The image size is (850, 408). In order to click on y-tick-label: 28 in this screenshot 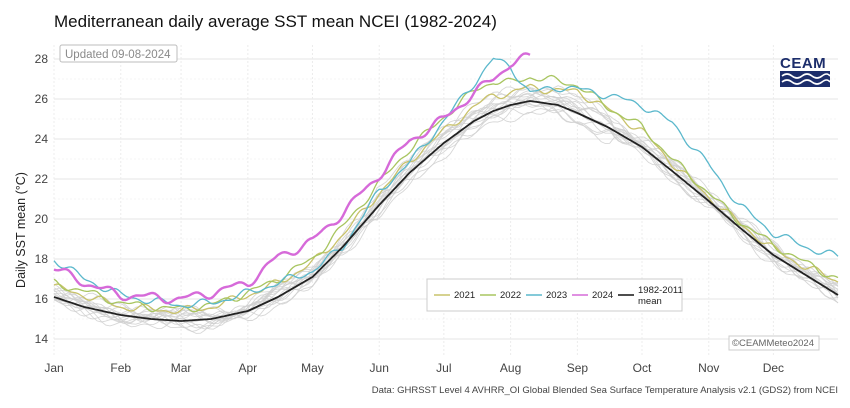, I will do `click(42, 59)`.